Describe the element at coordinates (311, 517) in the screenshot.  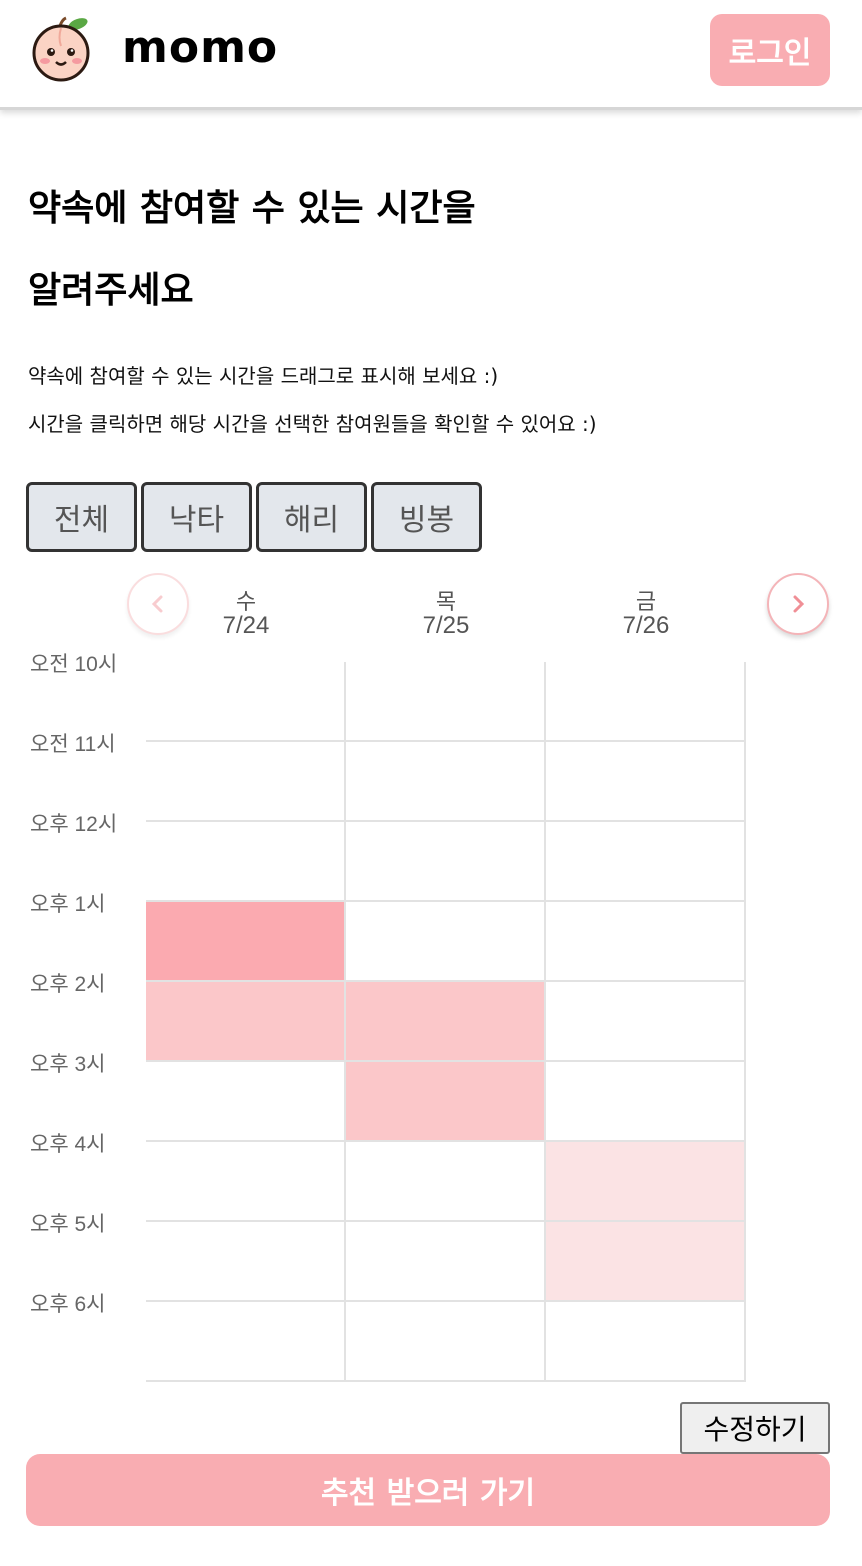
I see `tab-harry: 해리` at that location.